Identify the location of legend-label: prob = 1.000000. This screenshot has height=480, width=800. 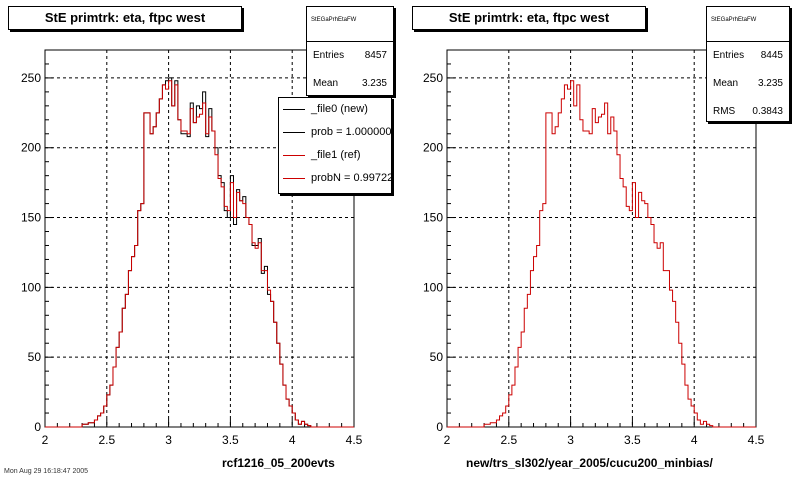
(351, 132).